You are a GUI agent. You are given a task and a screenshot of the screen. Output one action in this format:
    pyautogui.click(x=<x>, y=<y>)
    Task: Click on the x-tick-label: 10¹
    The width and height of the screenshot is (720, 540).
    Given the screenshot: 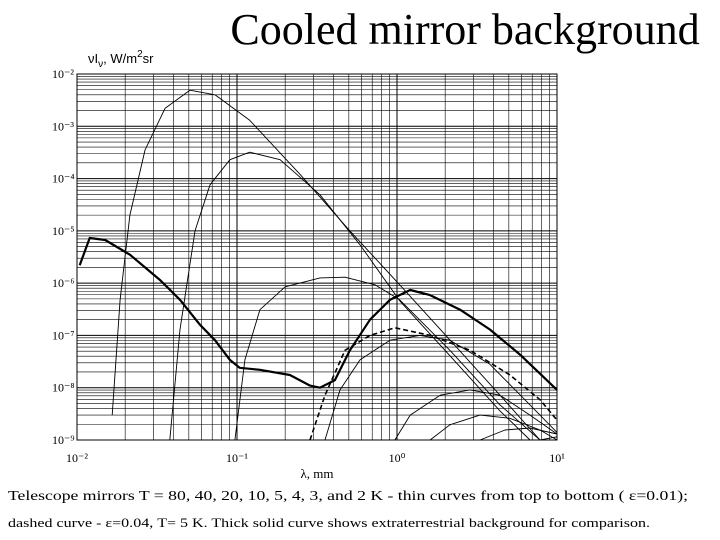 What is the action you would take?
    pyautogui.click(x=557, y=458)
    